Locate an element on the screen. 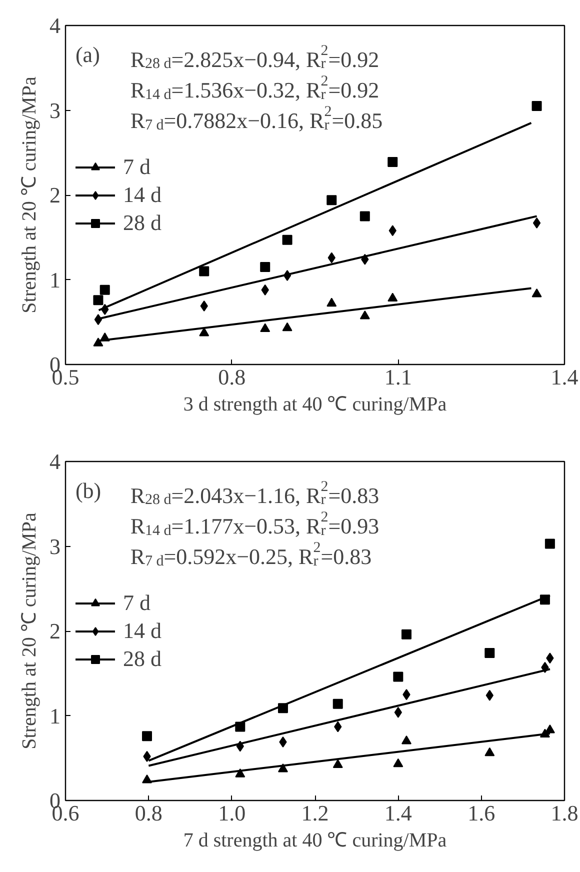  x-tick-label: 1.0 is located at coordinates (232, 813).